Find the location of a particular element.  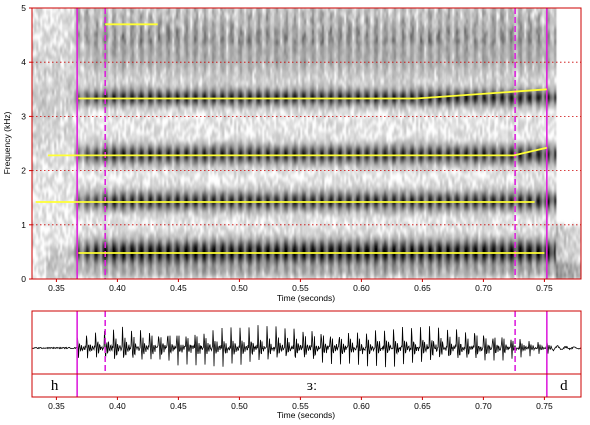

spectrogram-y-axis-title: Frequency (kHz) is located at coordinates (7, 142).